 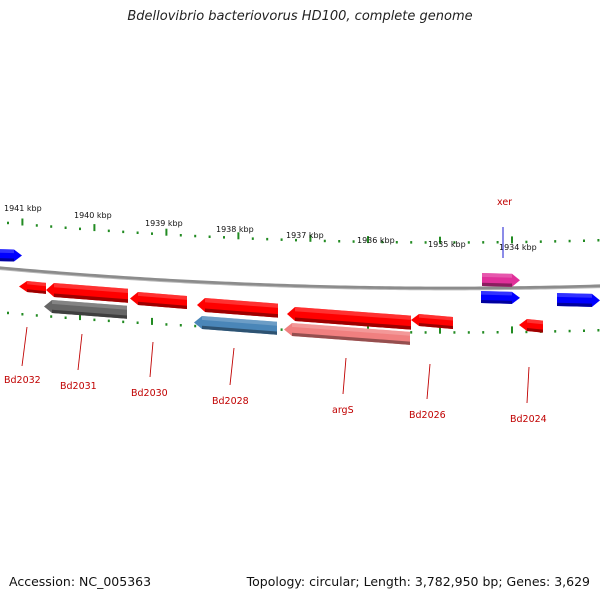 What do you see at coordinates (447, 244) in the screenshot?
I see `kbp-label: 1935 kbp` at bounding box center [447, 244].